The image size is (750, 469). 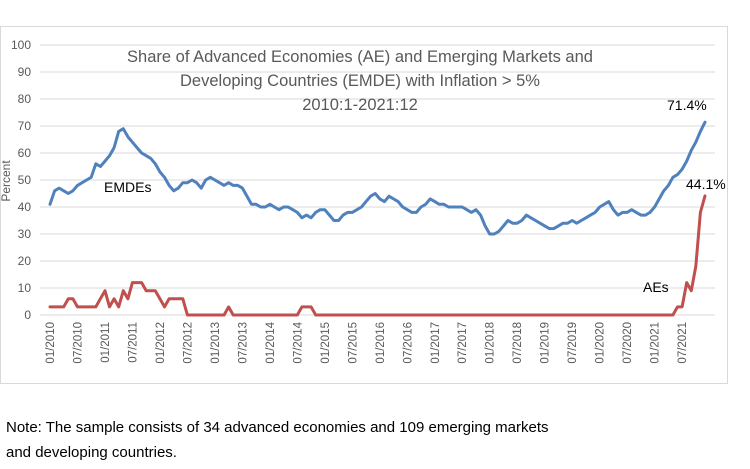 I want to click on x-tick-label: 07/2020, so click(x=628, y=343).